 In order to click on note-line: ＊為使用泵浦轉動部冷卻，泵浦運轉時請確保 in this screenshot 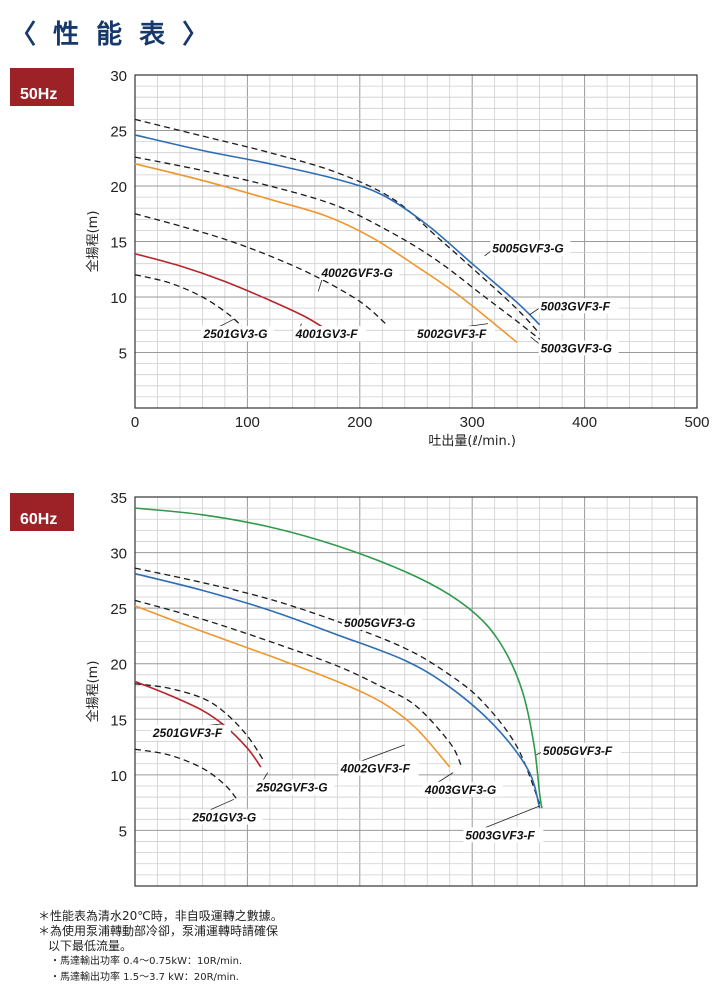, I will do `click(158, 931)`.